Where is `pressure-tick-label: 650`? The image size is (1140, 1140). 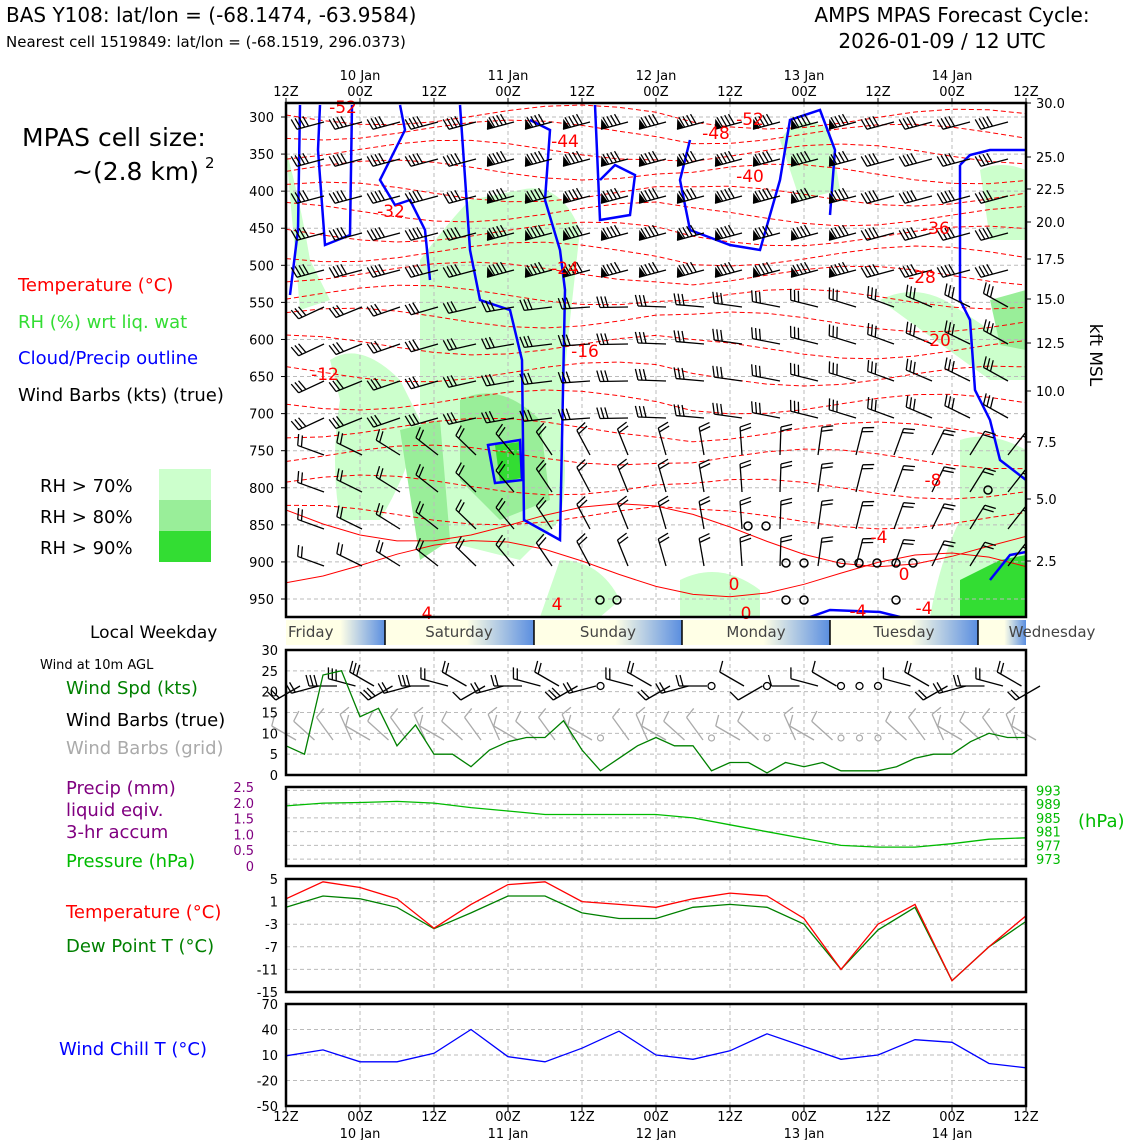 pressure-tick-label: 650 is located at coordinates (261, 378).